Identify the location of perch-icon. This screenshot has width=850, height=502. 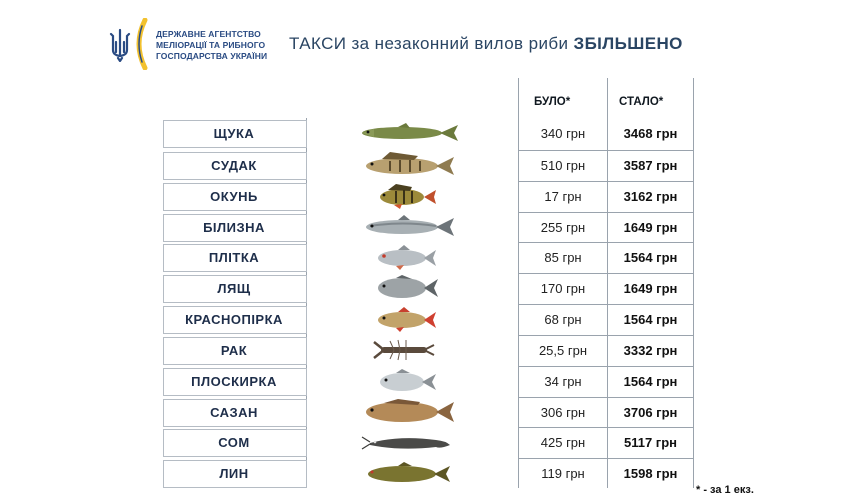
(405, 196).